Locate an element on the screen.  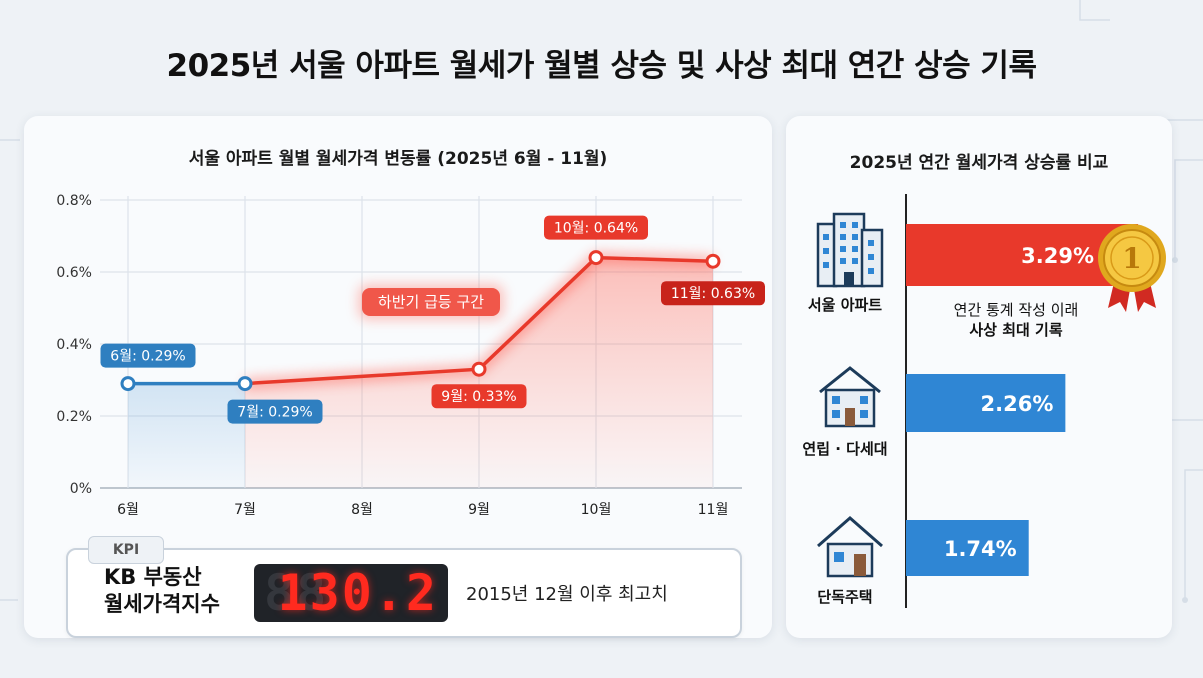
x-tick-label: 8월 is located at coordinates (362, 510).